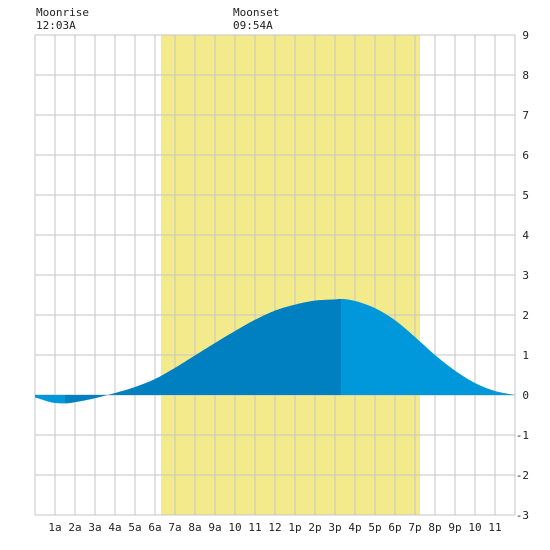 Image resolution: width=550 pixels, height=550 pixels. I want to click on x-tick-label: 8p, so click(434, 527).